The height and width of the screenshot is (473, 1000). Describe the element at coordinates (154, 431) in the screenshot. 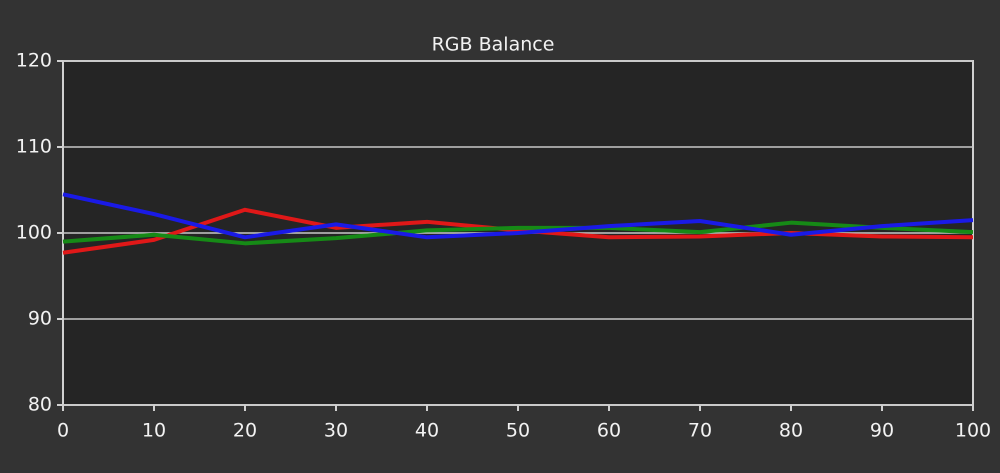

I see `x-tick-label: 10` at that location.